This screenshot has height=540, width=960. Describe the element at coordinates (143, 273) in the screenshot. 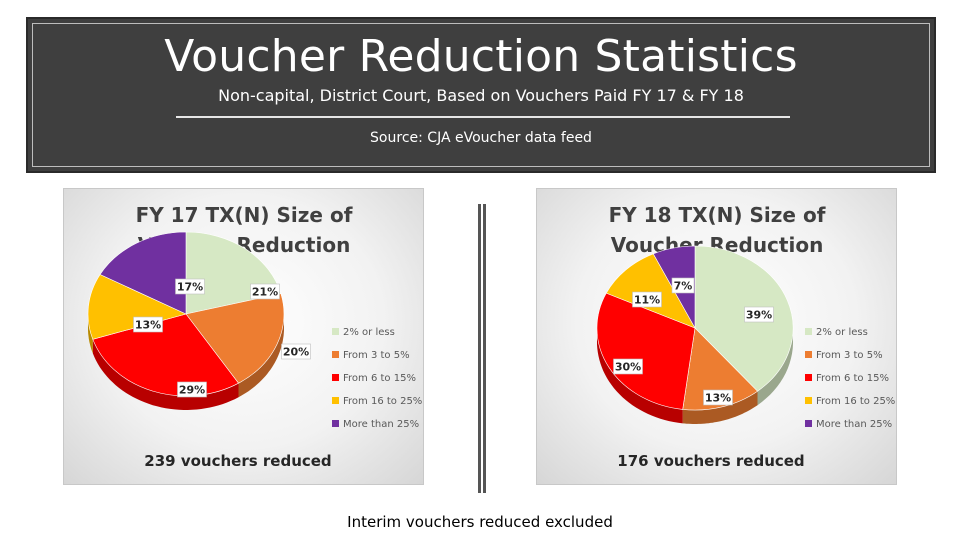

I see `pie-slice-more-than-25-` at that location.